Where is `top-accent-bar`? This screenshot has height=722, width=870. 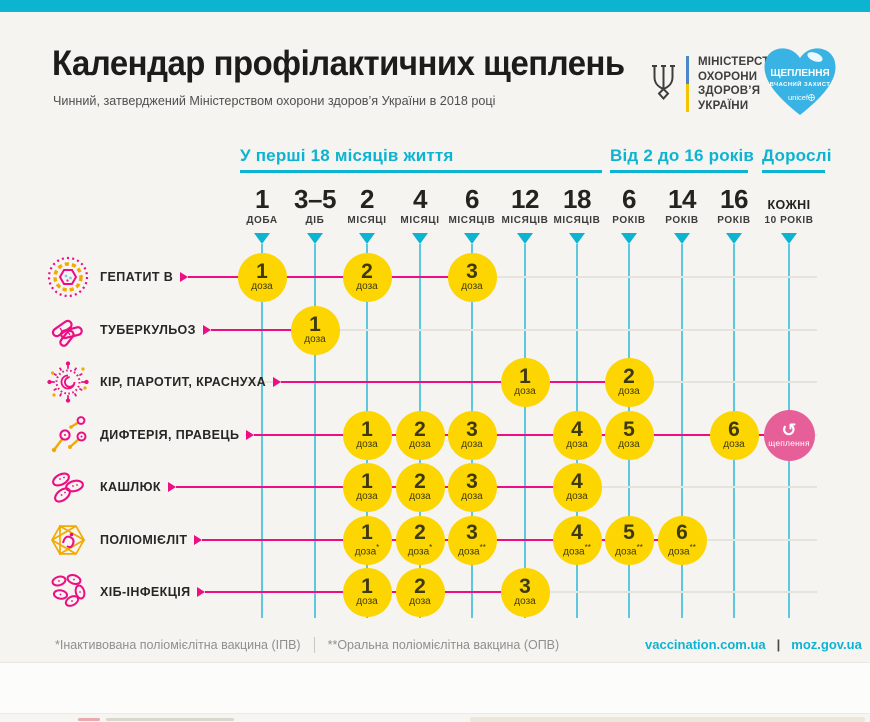
top-accent-bar is located at coordinates (435, 6).